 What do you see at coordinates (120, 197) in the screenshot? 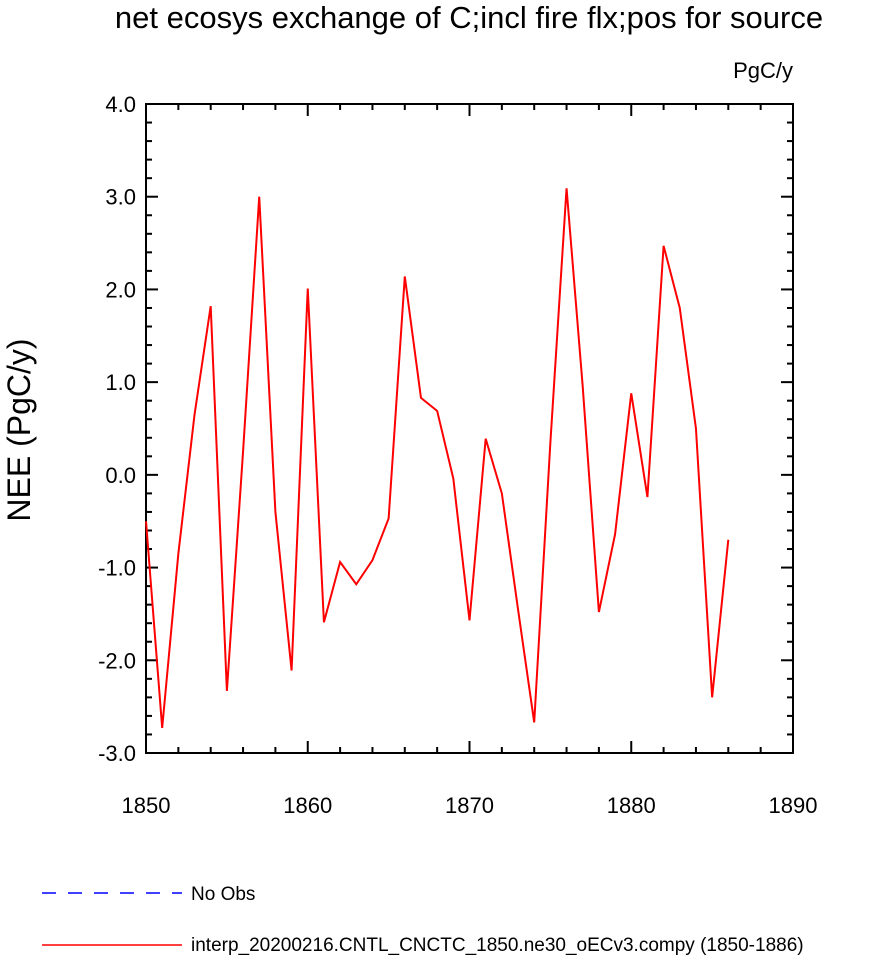
I see `y-tick-label: 3.0` at bounding box center [120, 197].